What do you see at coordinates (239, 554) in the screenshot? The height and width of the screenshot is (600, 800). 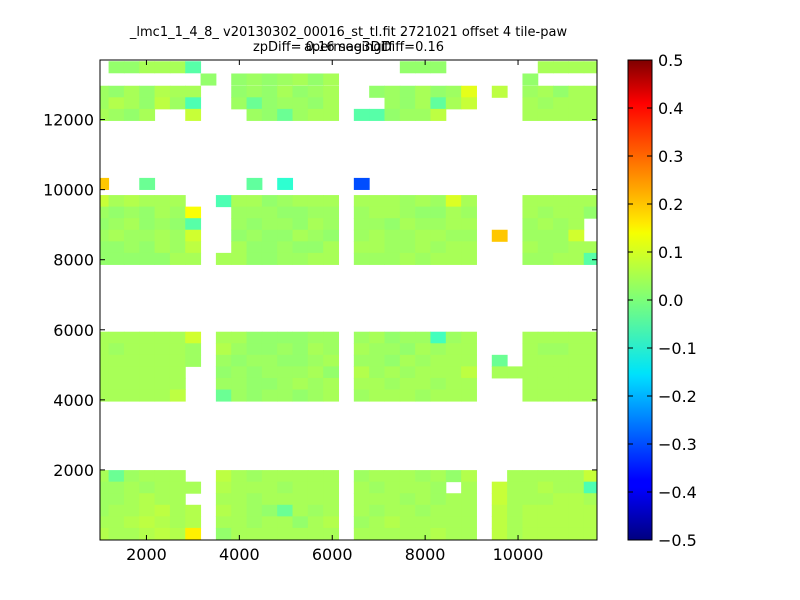 I see `x-tick-label: 4000` at bounding box center [239, 554].